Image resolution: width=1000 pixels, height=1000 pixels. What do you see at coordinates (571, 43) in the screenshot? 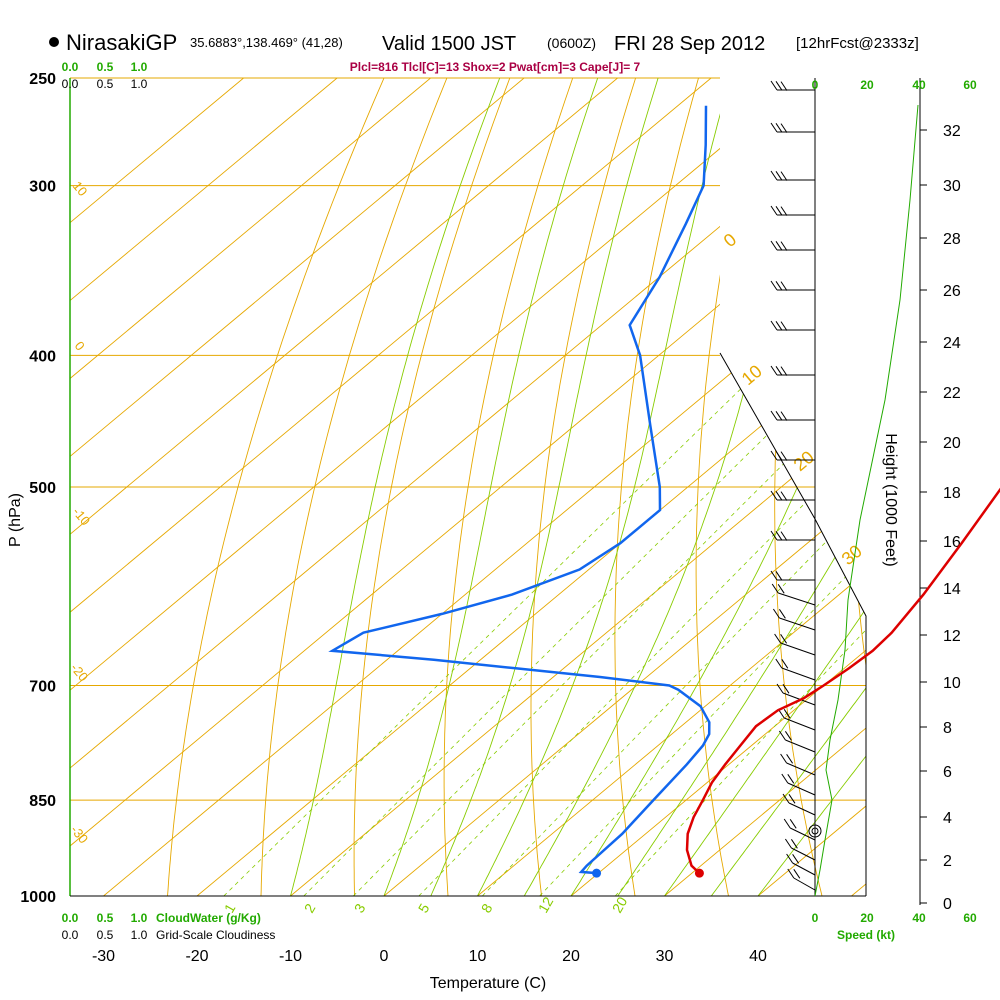
I see `zulu-time: (0600Z)` at bounding box center [571, 43].